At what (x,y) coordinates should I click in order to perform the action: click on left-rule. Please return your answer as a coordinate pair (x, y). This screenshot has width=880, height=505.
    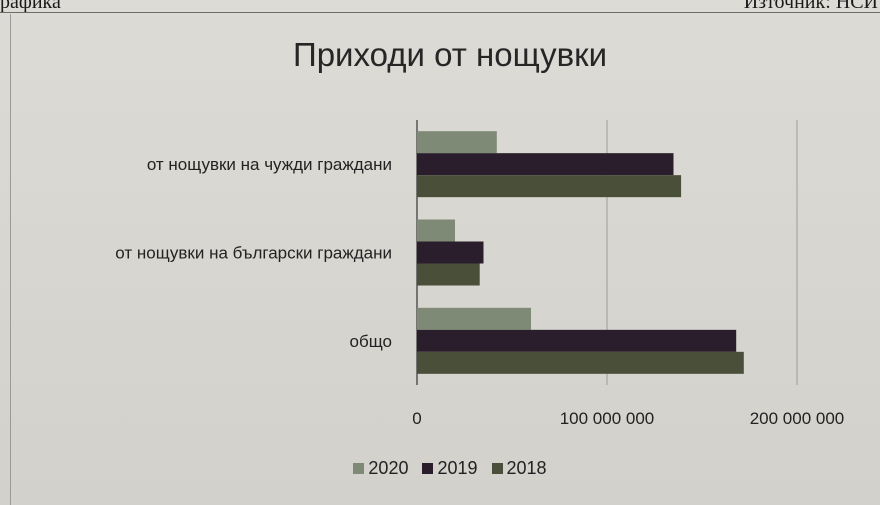
    Looking at the image, I should click on (10, 259).